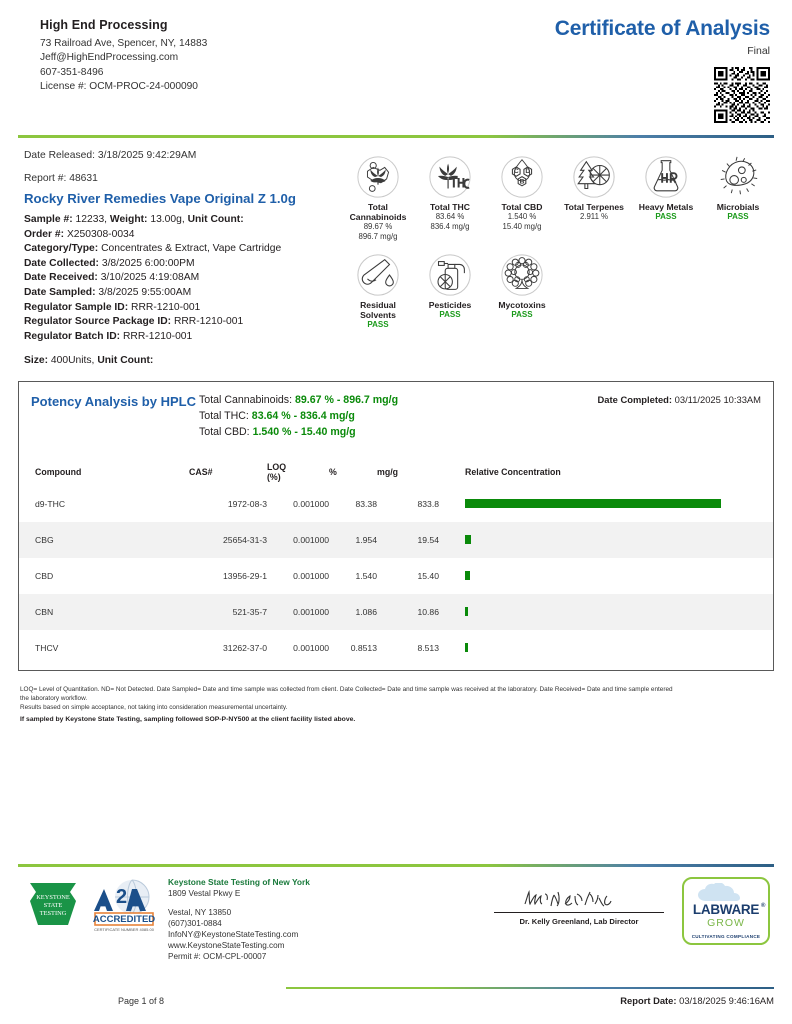 This screenshot has height=1024, width=792. What do you see at coordinates (738, 207) in the screenshot?
I see `summary-label: Microbials` at bounding box center [738, 207].